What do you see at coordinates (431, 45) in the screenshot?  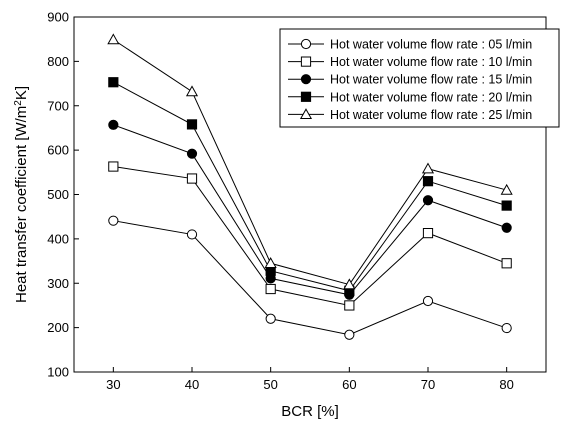 I see `legend-entry: Hot water volume flow rate : 05 l/min` at bounding box center [431, 45].